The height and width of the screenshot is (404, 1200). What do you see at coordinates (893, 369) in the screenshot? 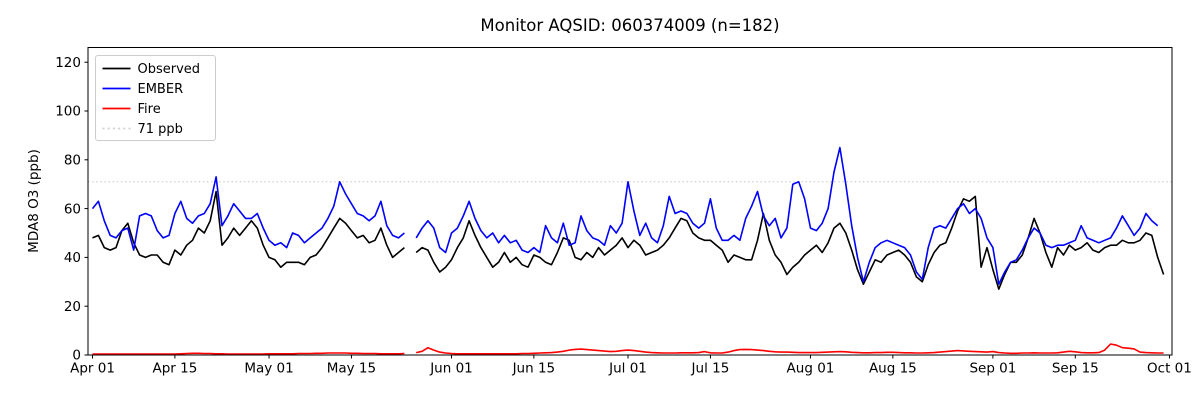
I see `x-tick-label: Aug 15` at bounding box center [893, 369].